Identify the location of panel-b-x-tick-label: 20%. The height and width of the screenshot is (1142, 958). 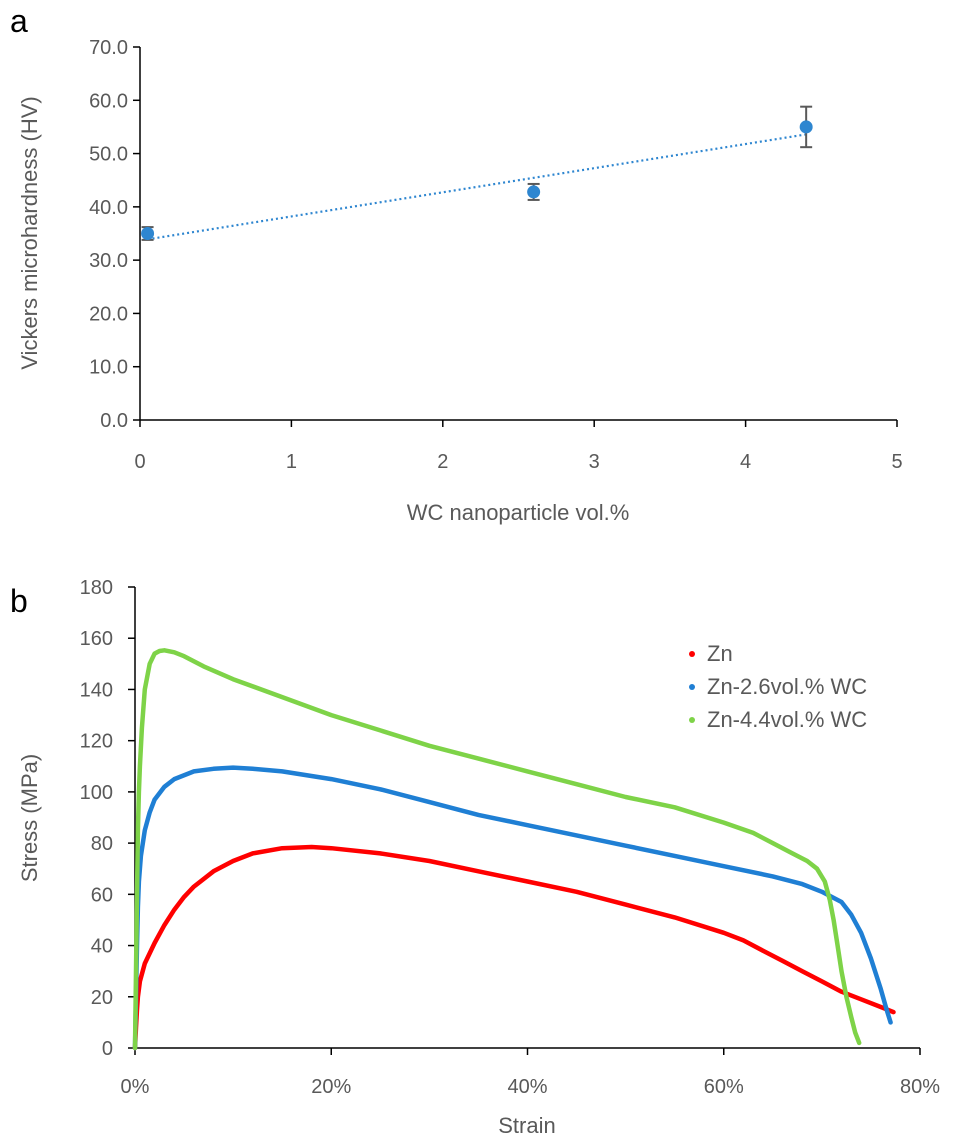
(331, 1087).